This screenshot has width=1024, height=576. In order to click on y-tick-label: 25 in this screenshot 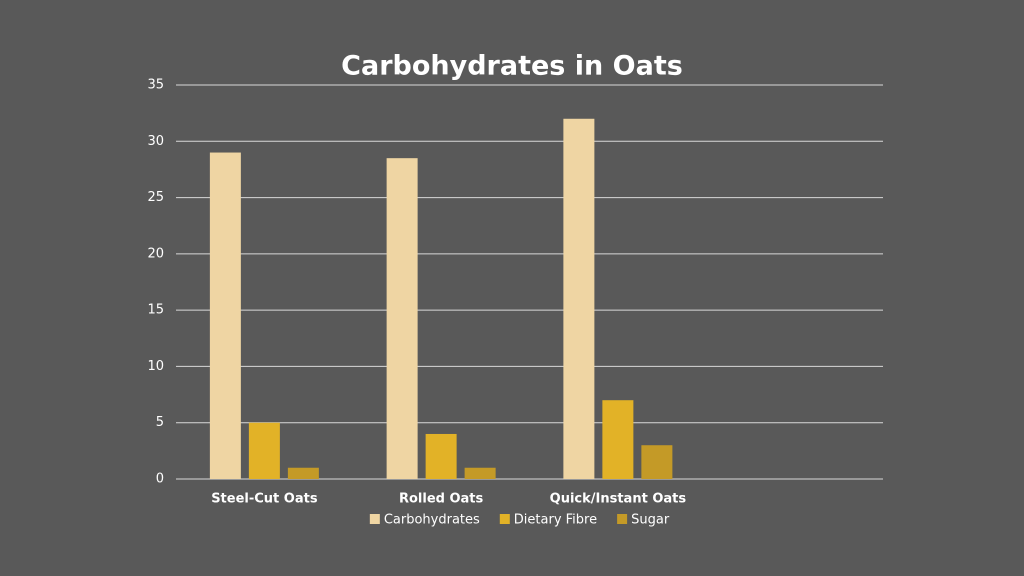, I will do `click(155, 197)`.